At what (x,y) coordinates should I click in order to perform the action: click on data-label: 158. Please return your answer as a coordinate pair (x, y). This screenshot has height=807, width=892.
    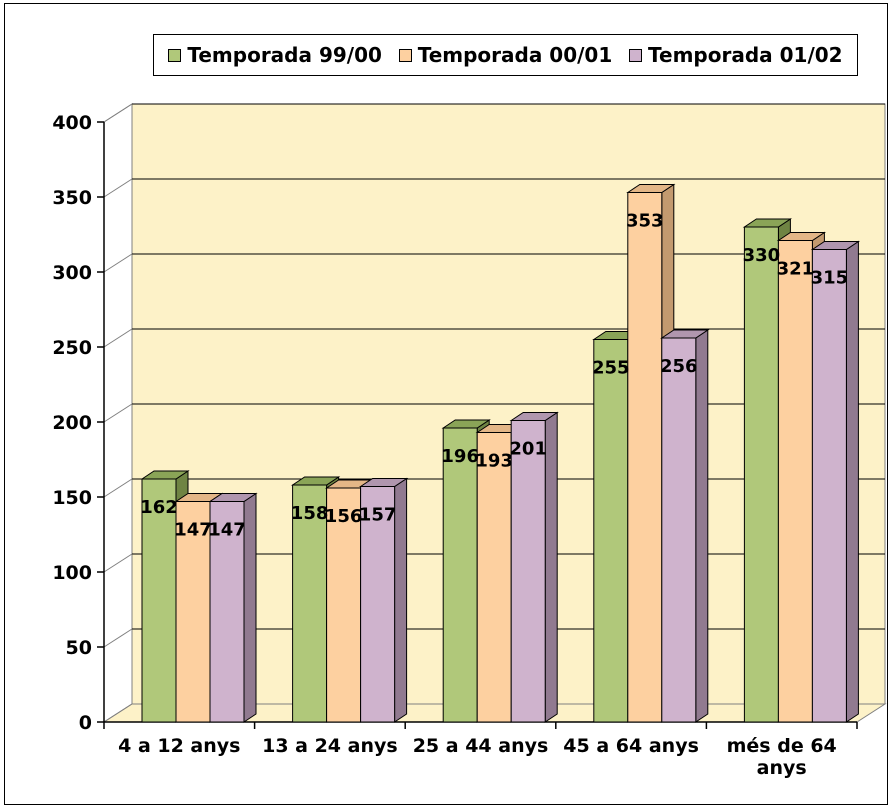
    Looking at the image, I should click on (310, 513).